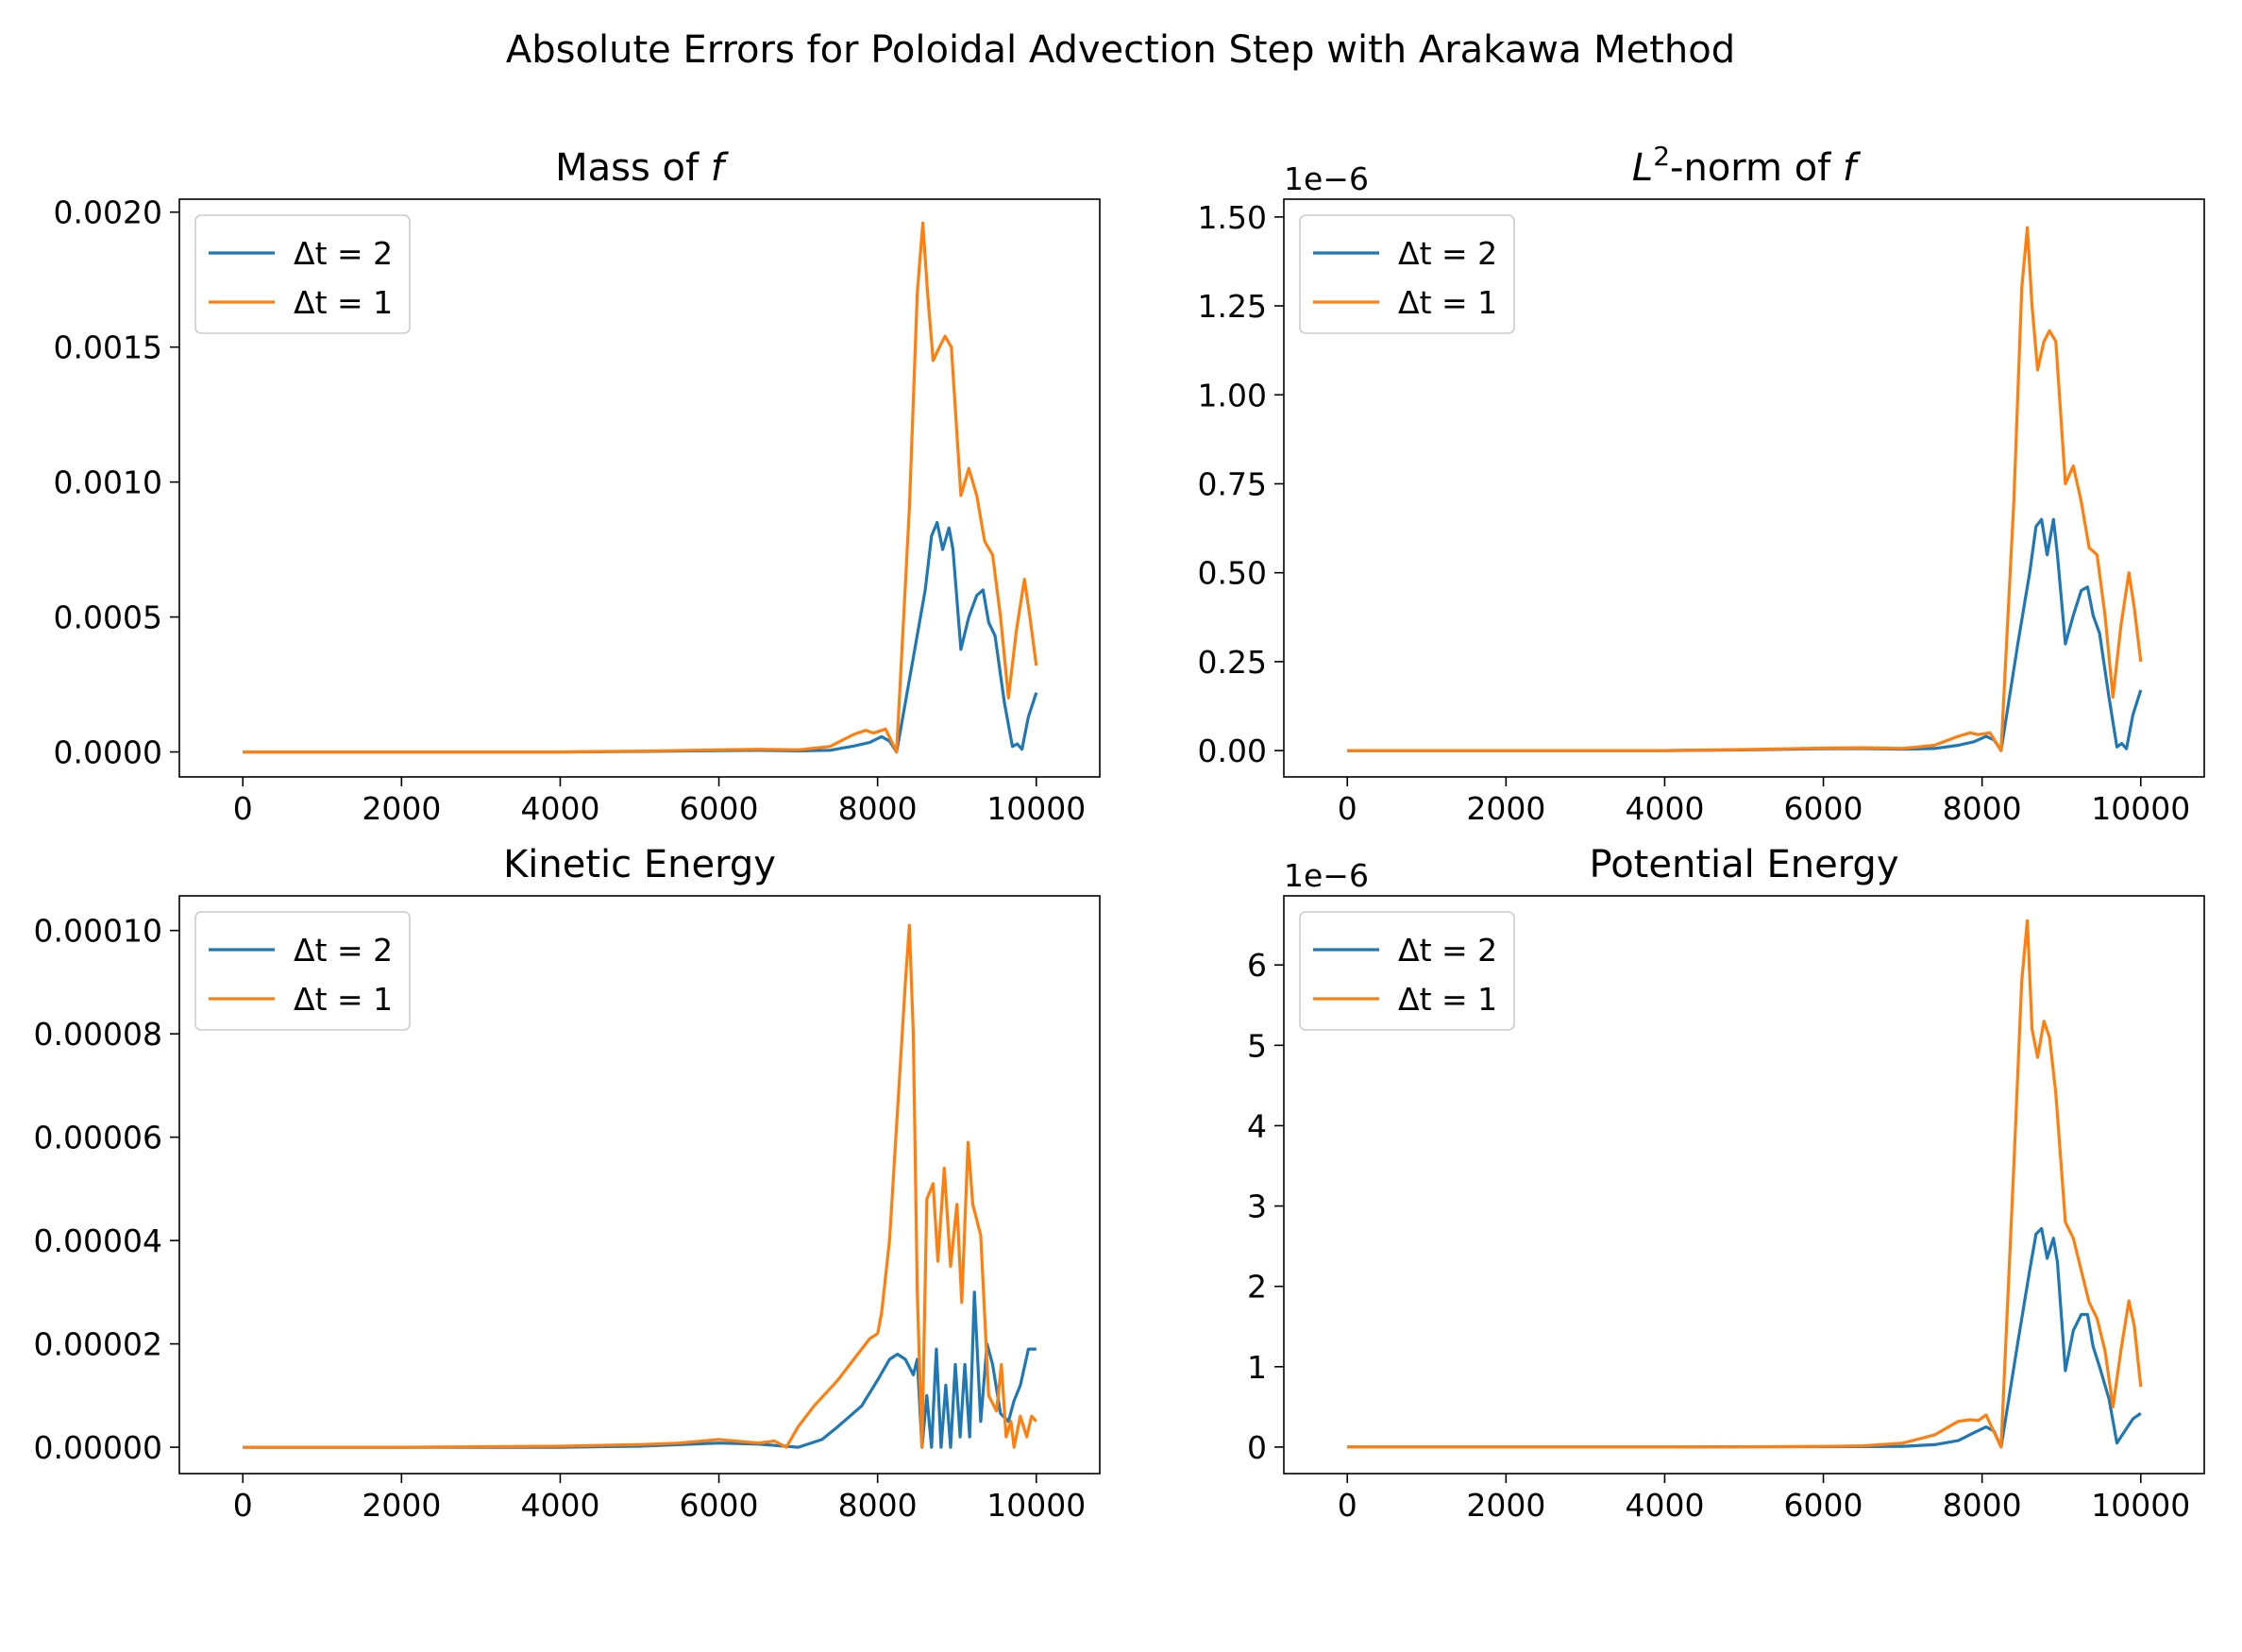  What do you see at coordinates (1257, 1287) in the screenshot?
I see `y-tick-label: 2` at bounding box center [1257, 1287].